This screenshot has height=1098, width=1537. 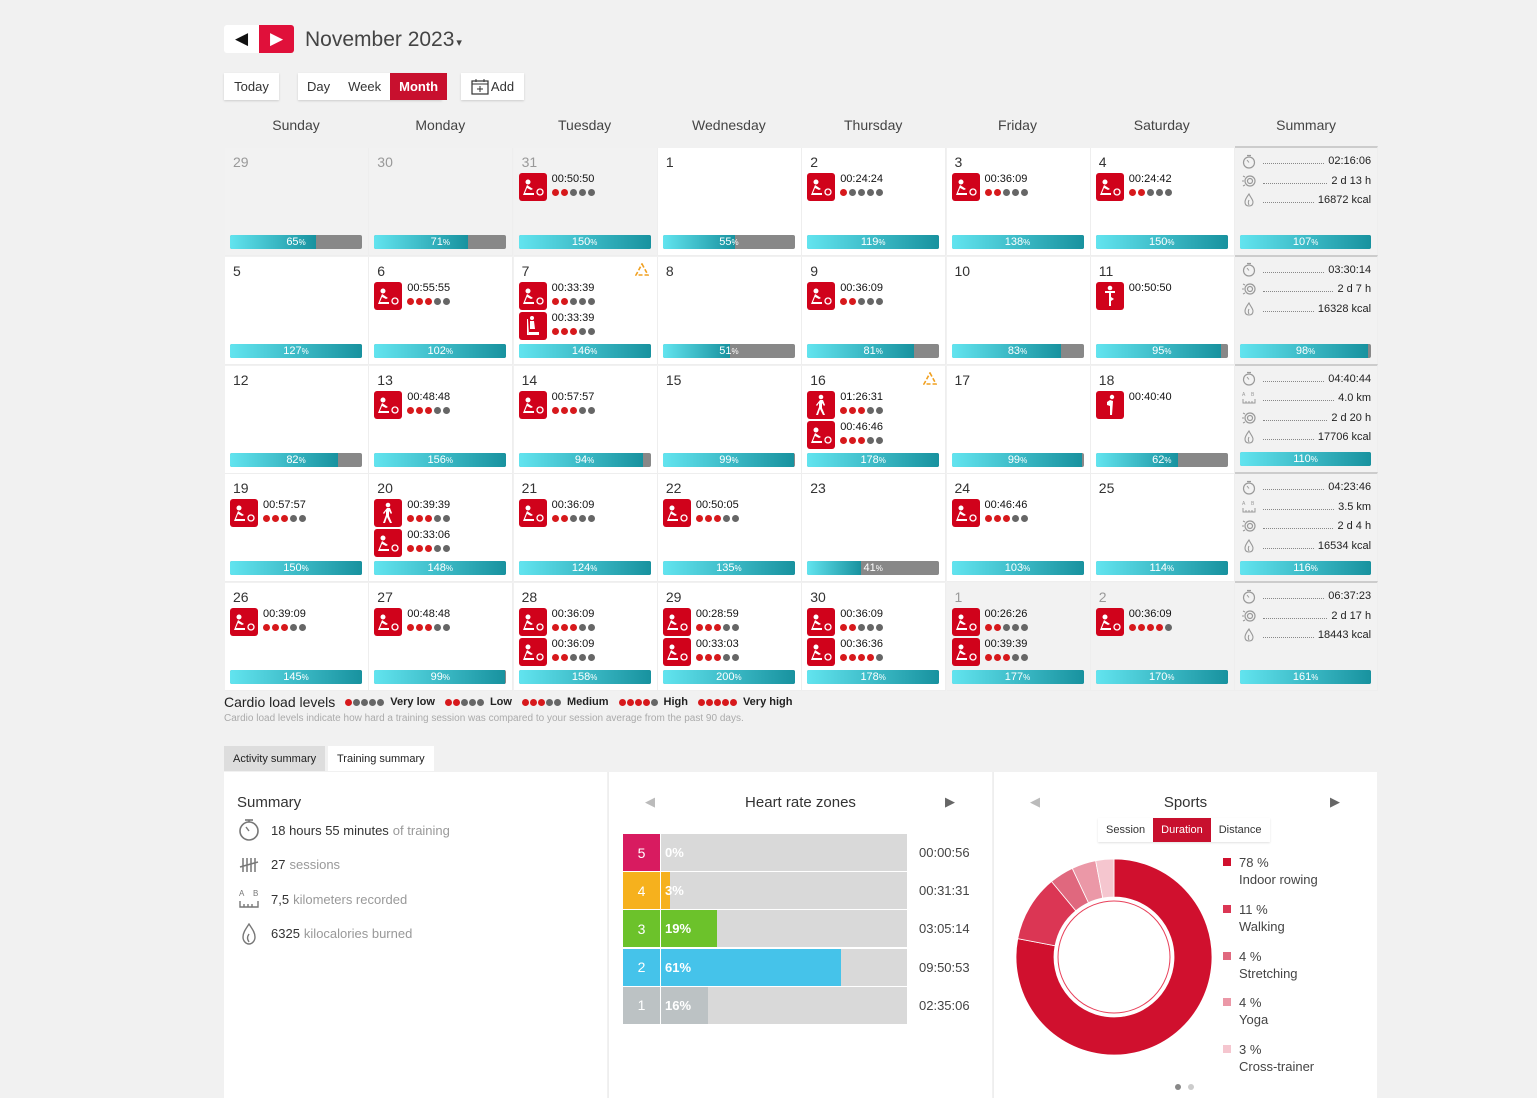 I want to click on calendar-day-cell: 22 00:50:05 135%, so click(x=729, y=528).